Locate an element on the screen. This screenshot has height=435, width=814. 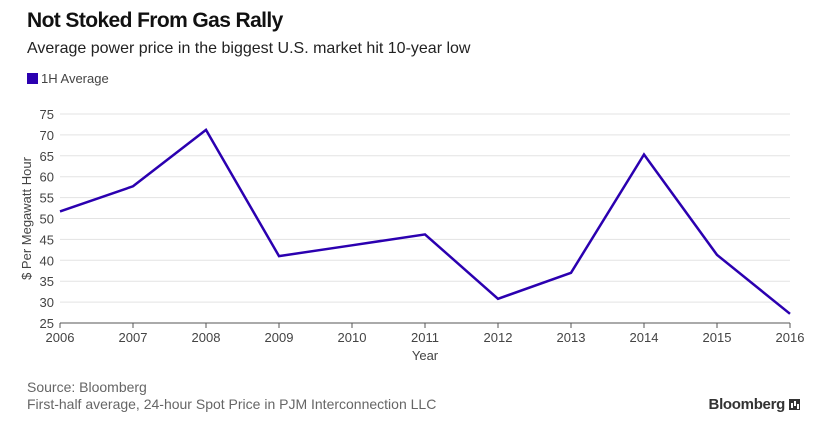
y-tick-label: 60 is located at coordinates (47, 177).